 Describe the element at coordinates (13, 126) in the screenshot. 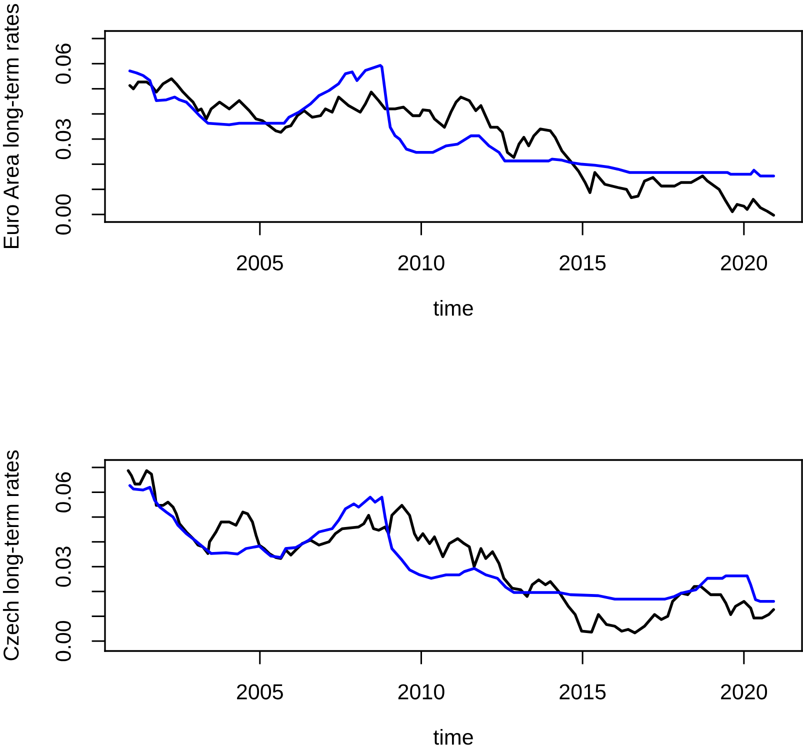

I see `y-axis-title: Euro Area long-term rates` at that location.